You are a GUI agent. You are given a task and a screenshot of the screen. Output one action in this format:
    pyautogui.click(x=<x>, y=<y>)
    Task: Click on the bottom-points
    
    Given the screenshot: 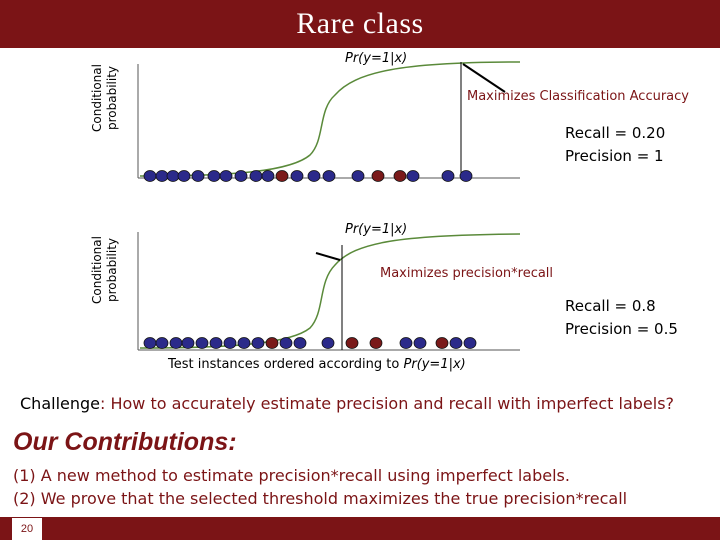 What is the action you would take?
    pyautogui.click(x=310, y=343)
    